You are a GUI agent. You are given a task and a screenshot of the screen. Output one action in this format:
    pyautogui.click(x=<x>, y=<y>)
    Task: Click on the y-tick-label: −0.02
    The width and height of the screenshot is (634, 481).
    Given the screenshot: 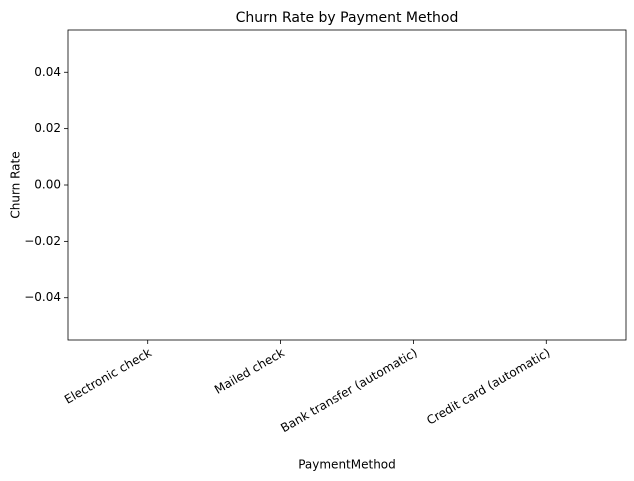 What is the action you would take?
    pyautogui.click(x=42, y=241)
    